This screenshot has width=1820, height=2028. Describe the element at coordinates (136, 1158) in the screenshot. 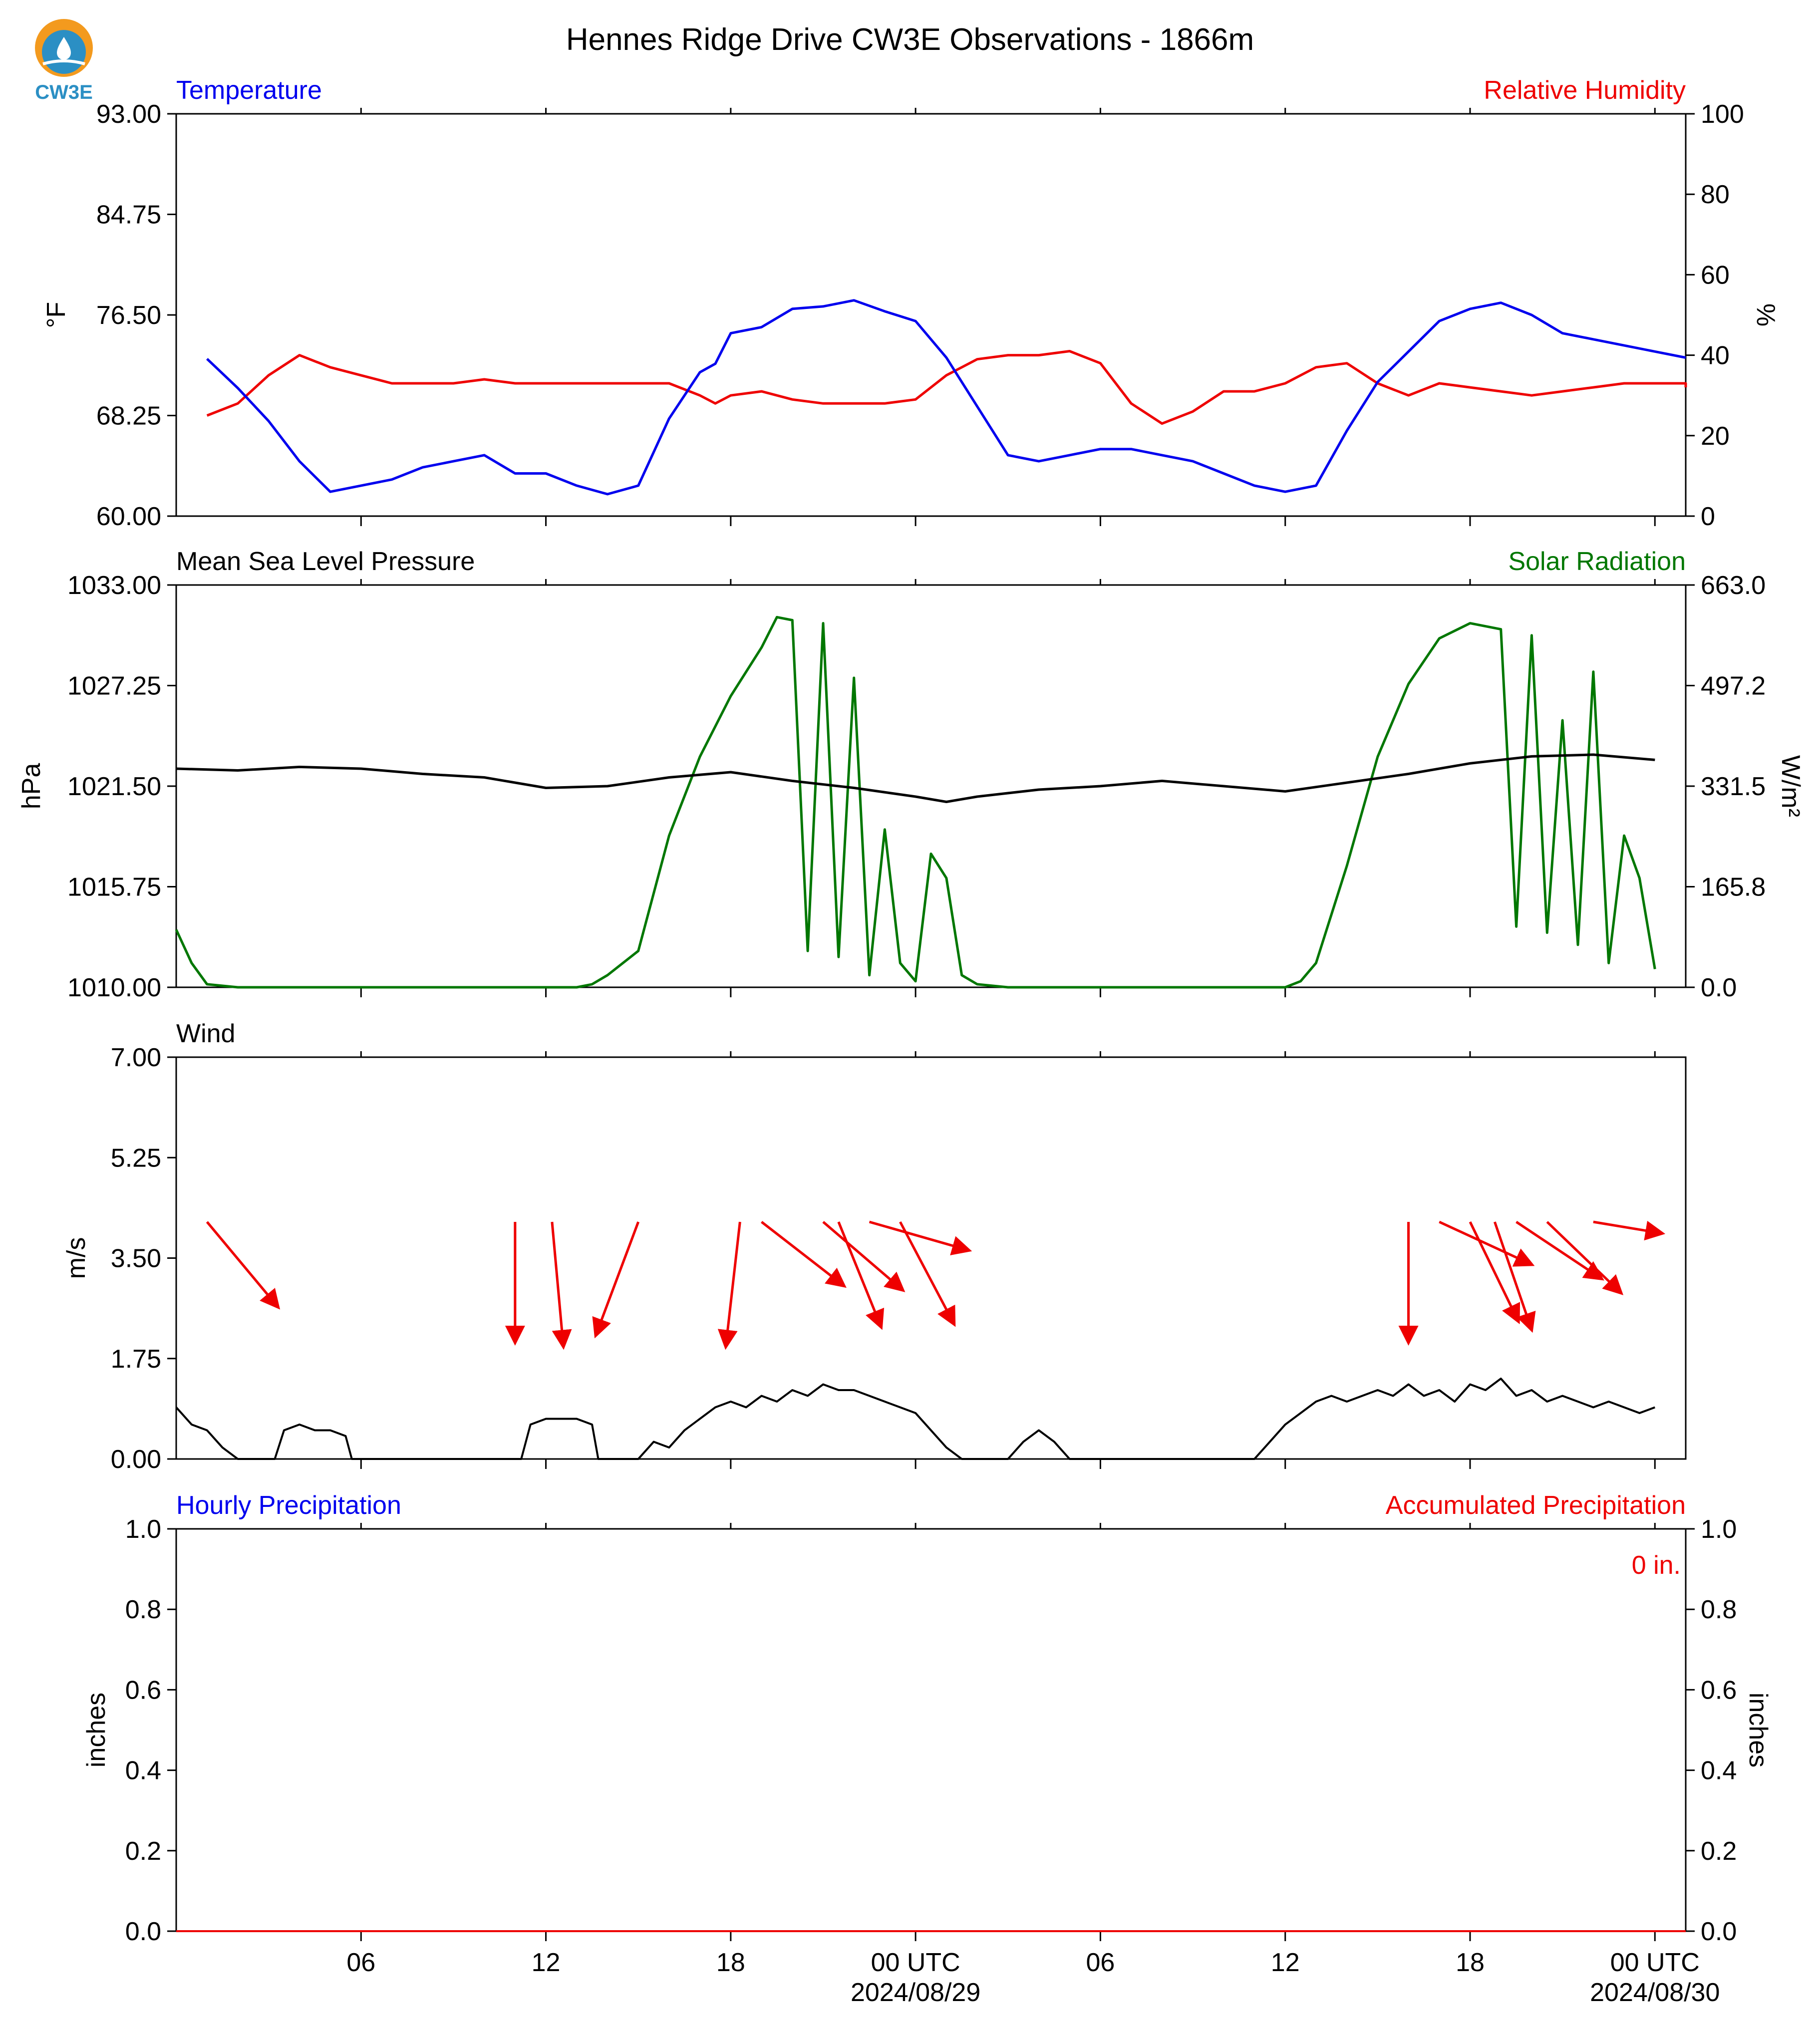

I see `wind-tick-label: 5.25` at that location.